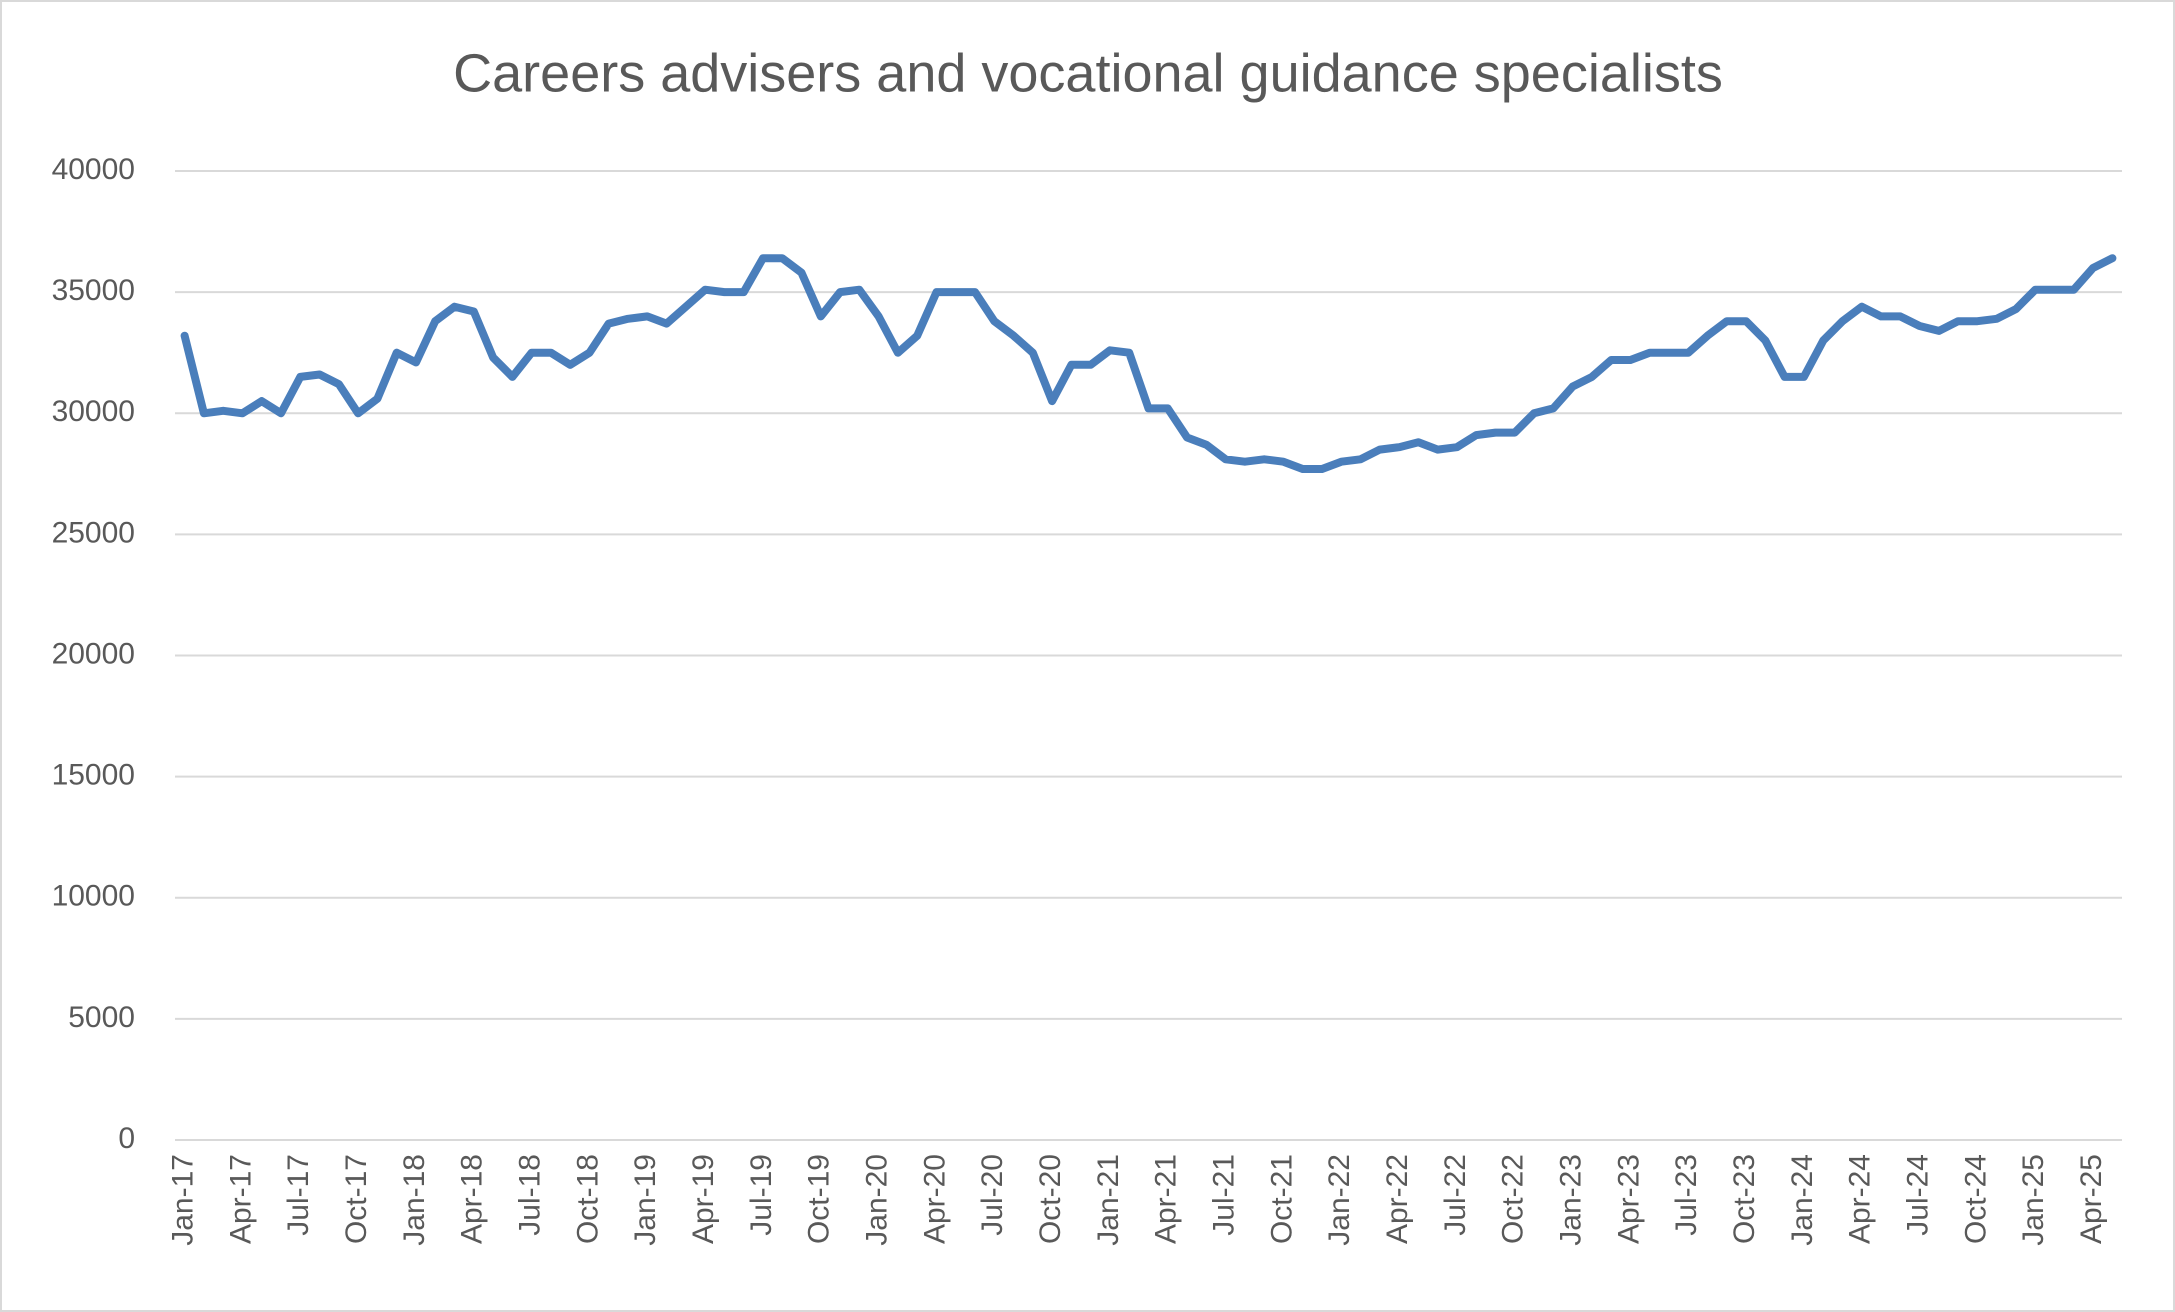  What do you see at coordinates (530, 1195) in the screenshot?
I see `x-tick-label: Jul-18` at bounding box center [530, 1195].